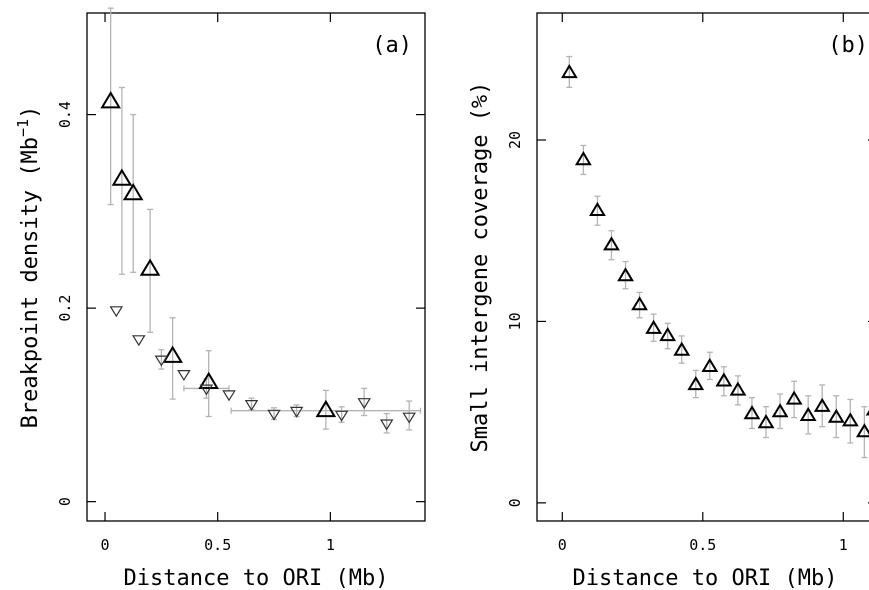 This screenshot has height=590, width=869. Describe the element at coordinates (105, 545) in the screenshot. I see `panel-a-x-tick-label: 0` at that location.